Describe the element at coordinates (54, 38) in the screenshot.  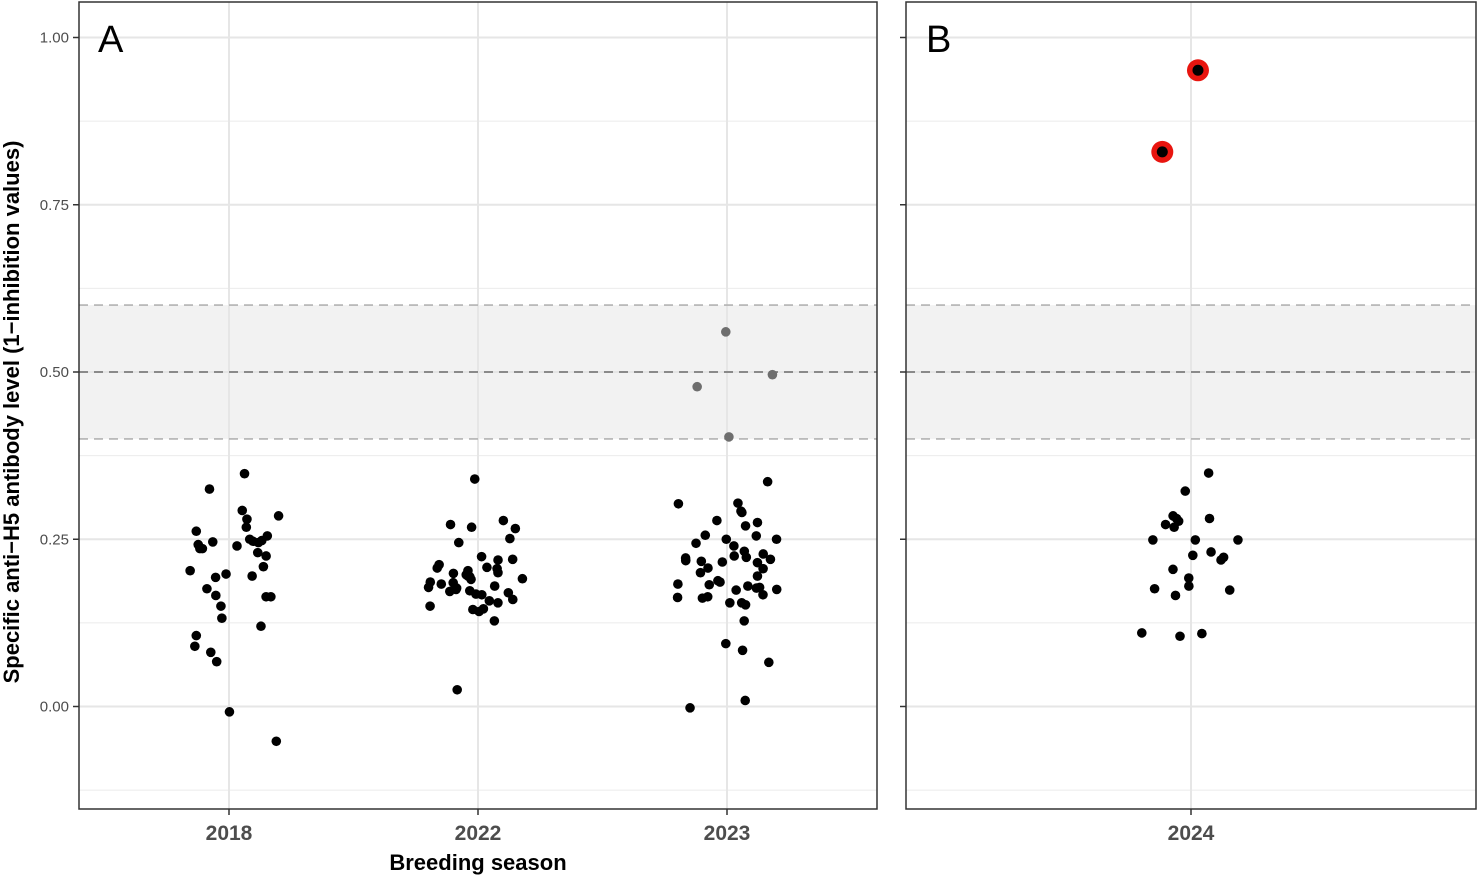
I see `y-tick-label: 1.00` at that location.